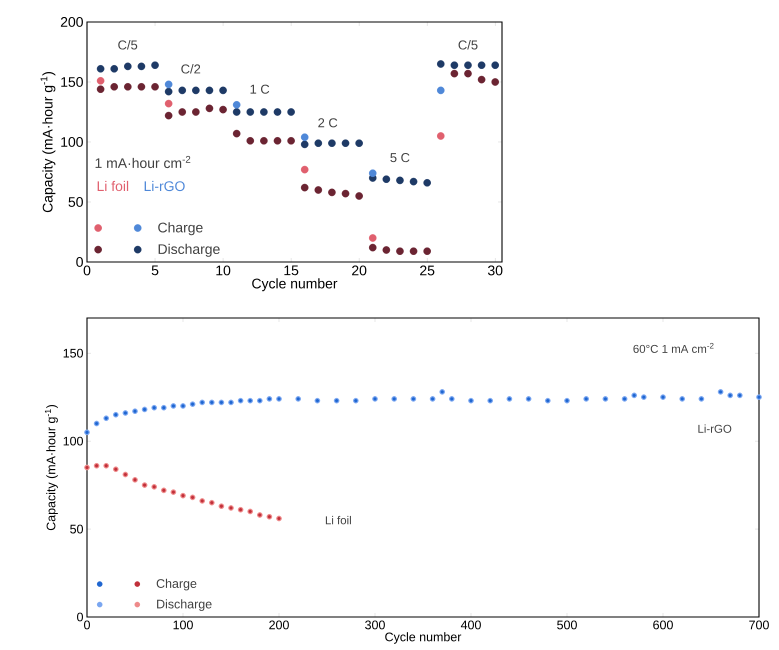 Image resolution: width=779 pixels, height=650 pixels. What do you see at coordinates (375, 625) in the screenshot?
I see `x-tick-label: 300` at bounding box center [375, 625].